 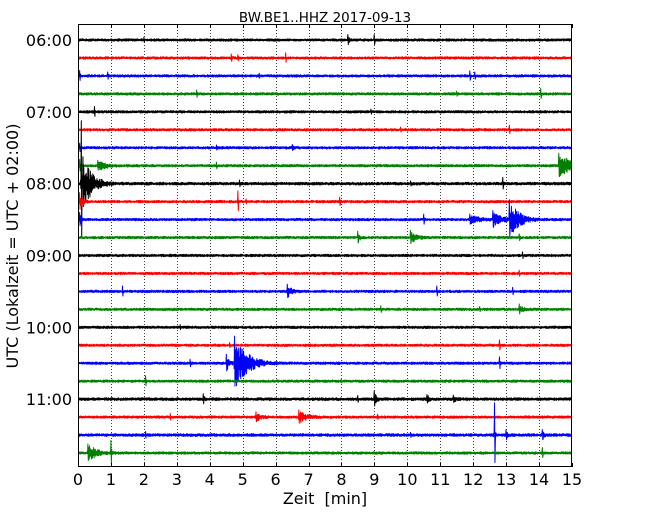 What do you see at coordinates (473, 479) in the screenshot?
I see `x-tick-label: 12` at bounding box center [473, 479].